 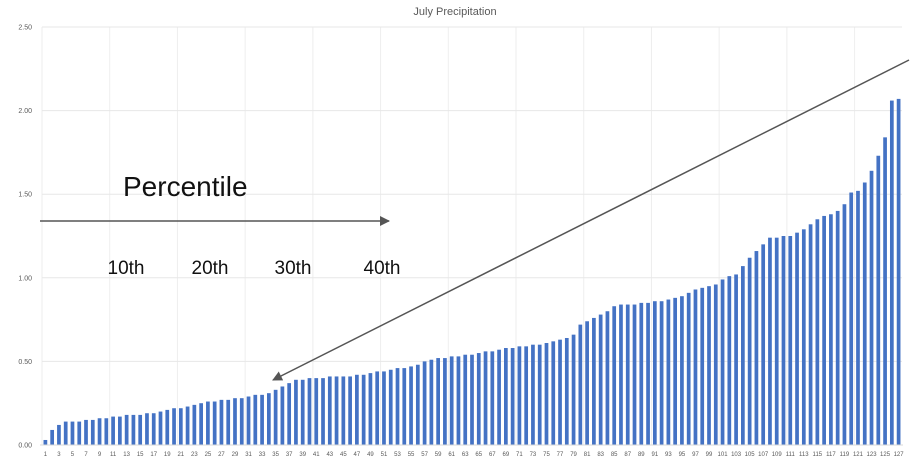 I want to click on x-tick-label: 83, so click(x=600, y=455).